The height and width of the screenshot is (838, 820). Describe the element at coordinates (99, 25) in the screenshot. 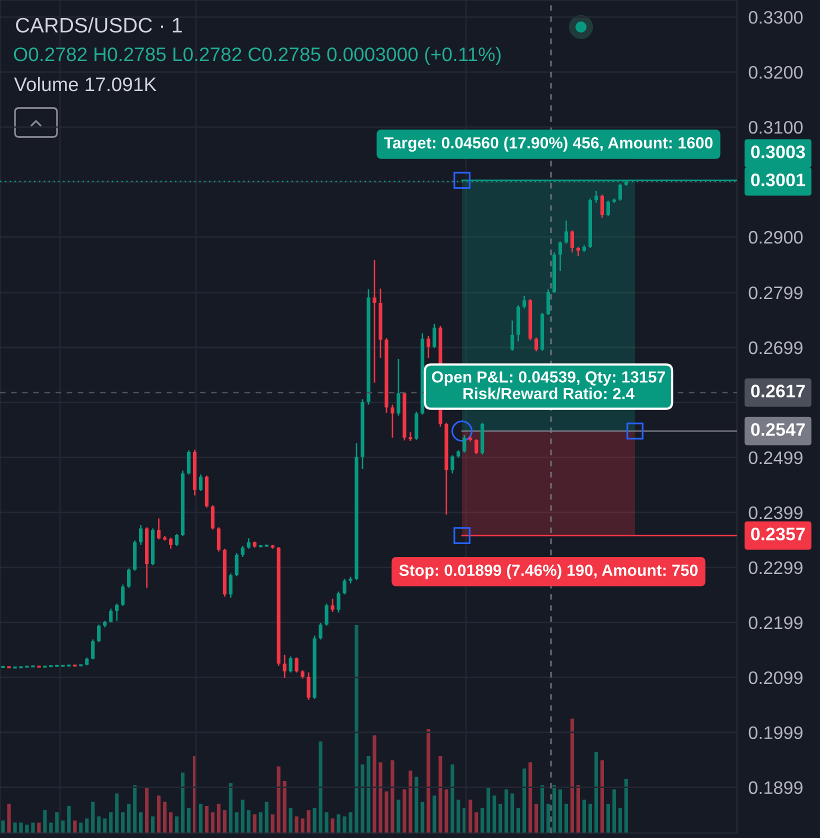

I see `text: CARDS/USDC · 1` at that location.